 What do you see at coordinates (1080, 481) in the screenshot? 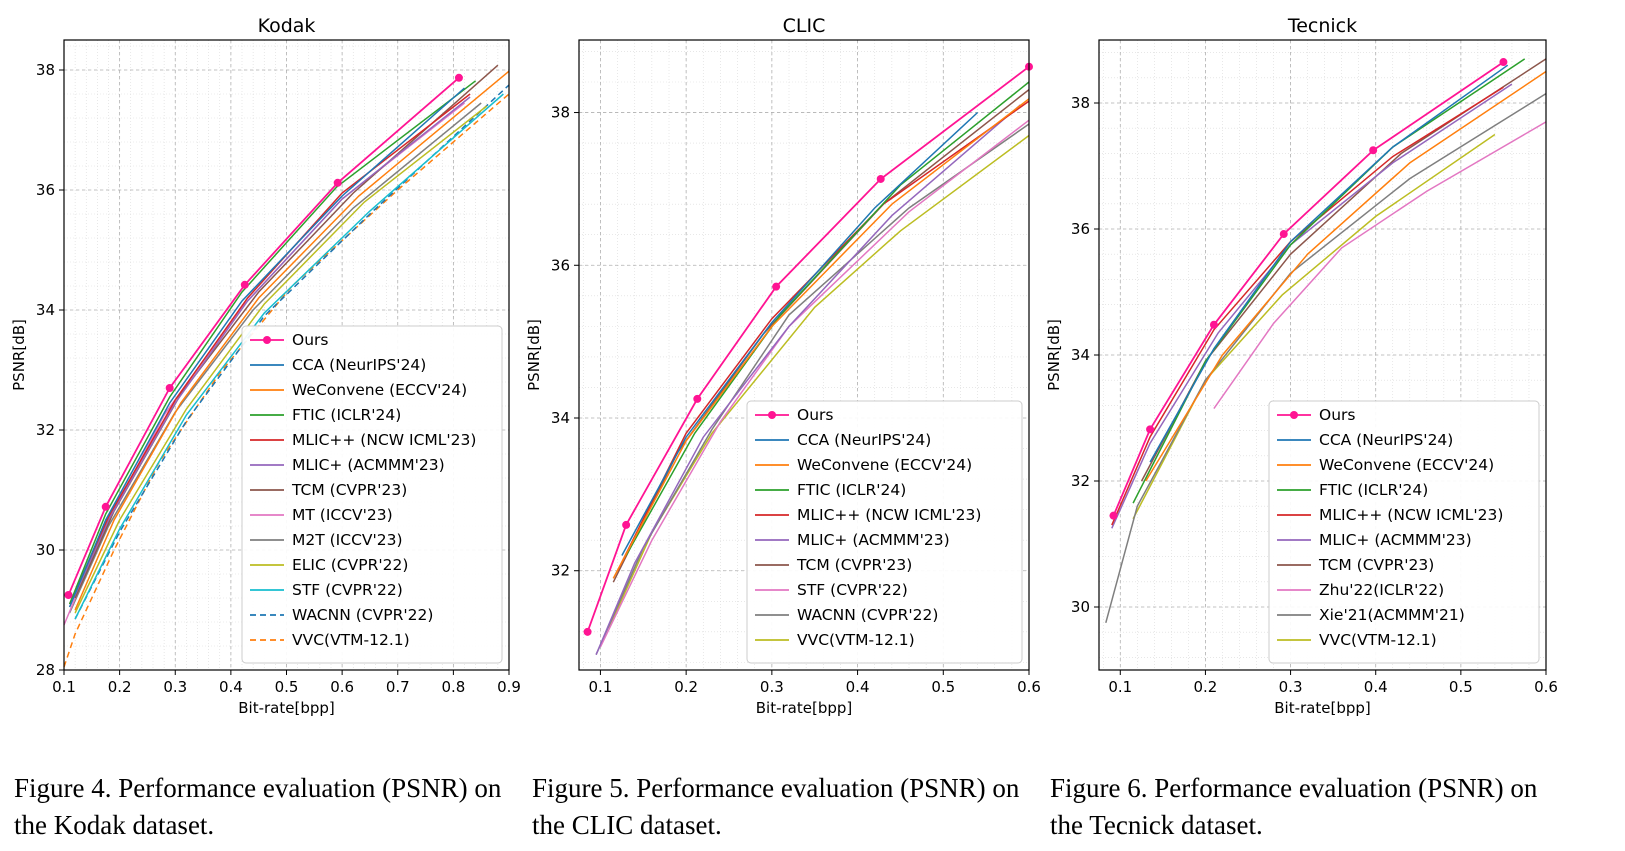
I see `y-tick-label: 32` at bounding box center [1080, 481].